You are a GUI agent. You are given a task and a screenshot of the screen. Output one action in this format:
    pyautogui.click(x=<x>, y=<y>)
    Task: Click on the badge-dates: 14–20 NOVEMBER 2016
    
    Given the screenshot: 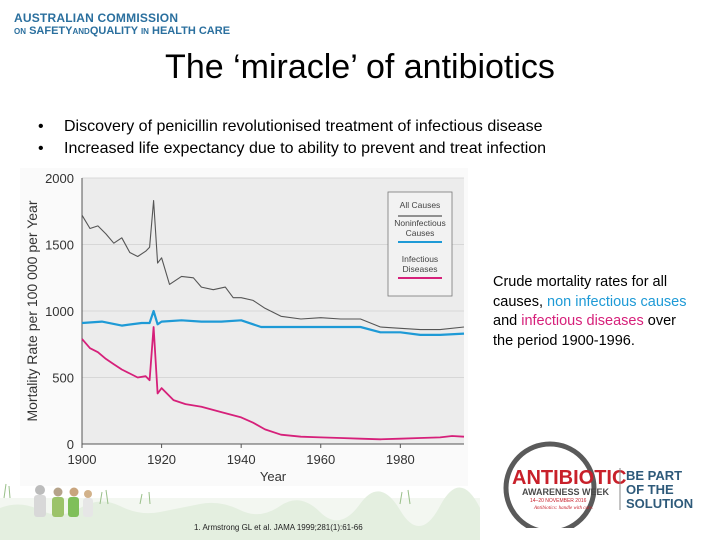 What is the action you would take?
    pyautogui.click(x=558, y=501)
    